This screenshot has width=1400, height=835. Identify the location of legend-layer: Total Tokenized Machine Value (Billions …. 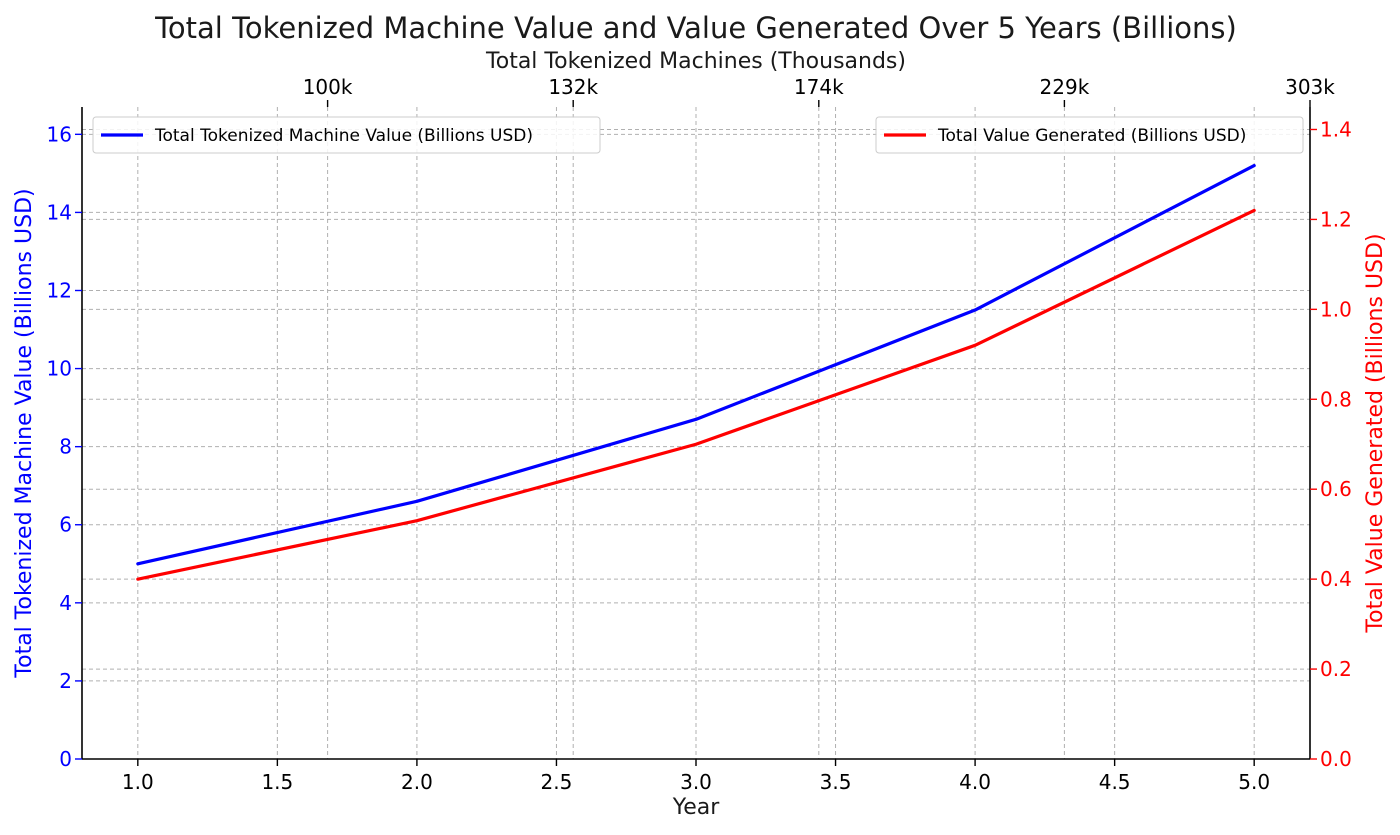
(698, 135).